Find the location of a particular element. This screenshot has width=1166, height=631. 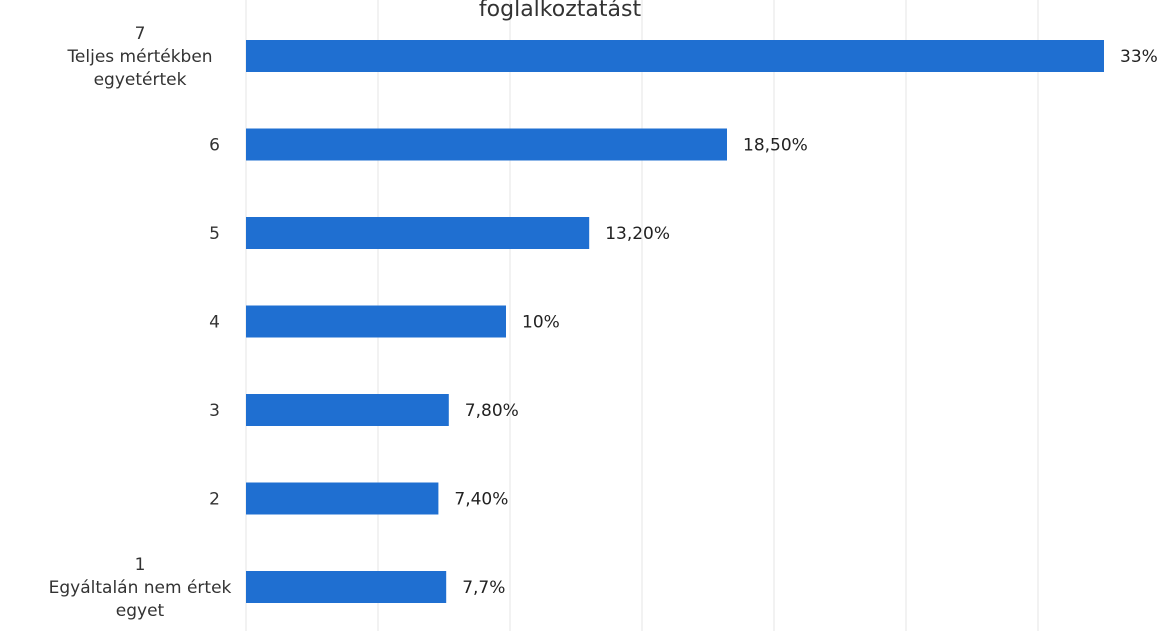

category-label-7-line-0: 7 is located at coordinates (140, 34).